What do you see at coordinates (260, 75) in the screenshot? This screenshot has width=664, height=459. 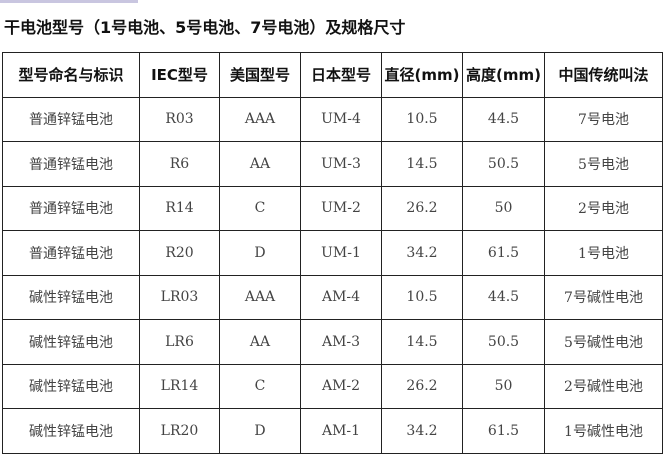 I see `column-header: 美国型号` at bounding box center [260, 75].